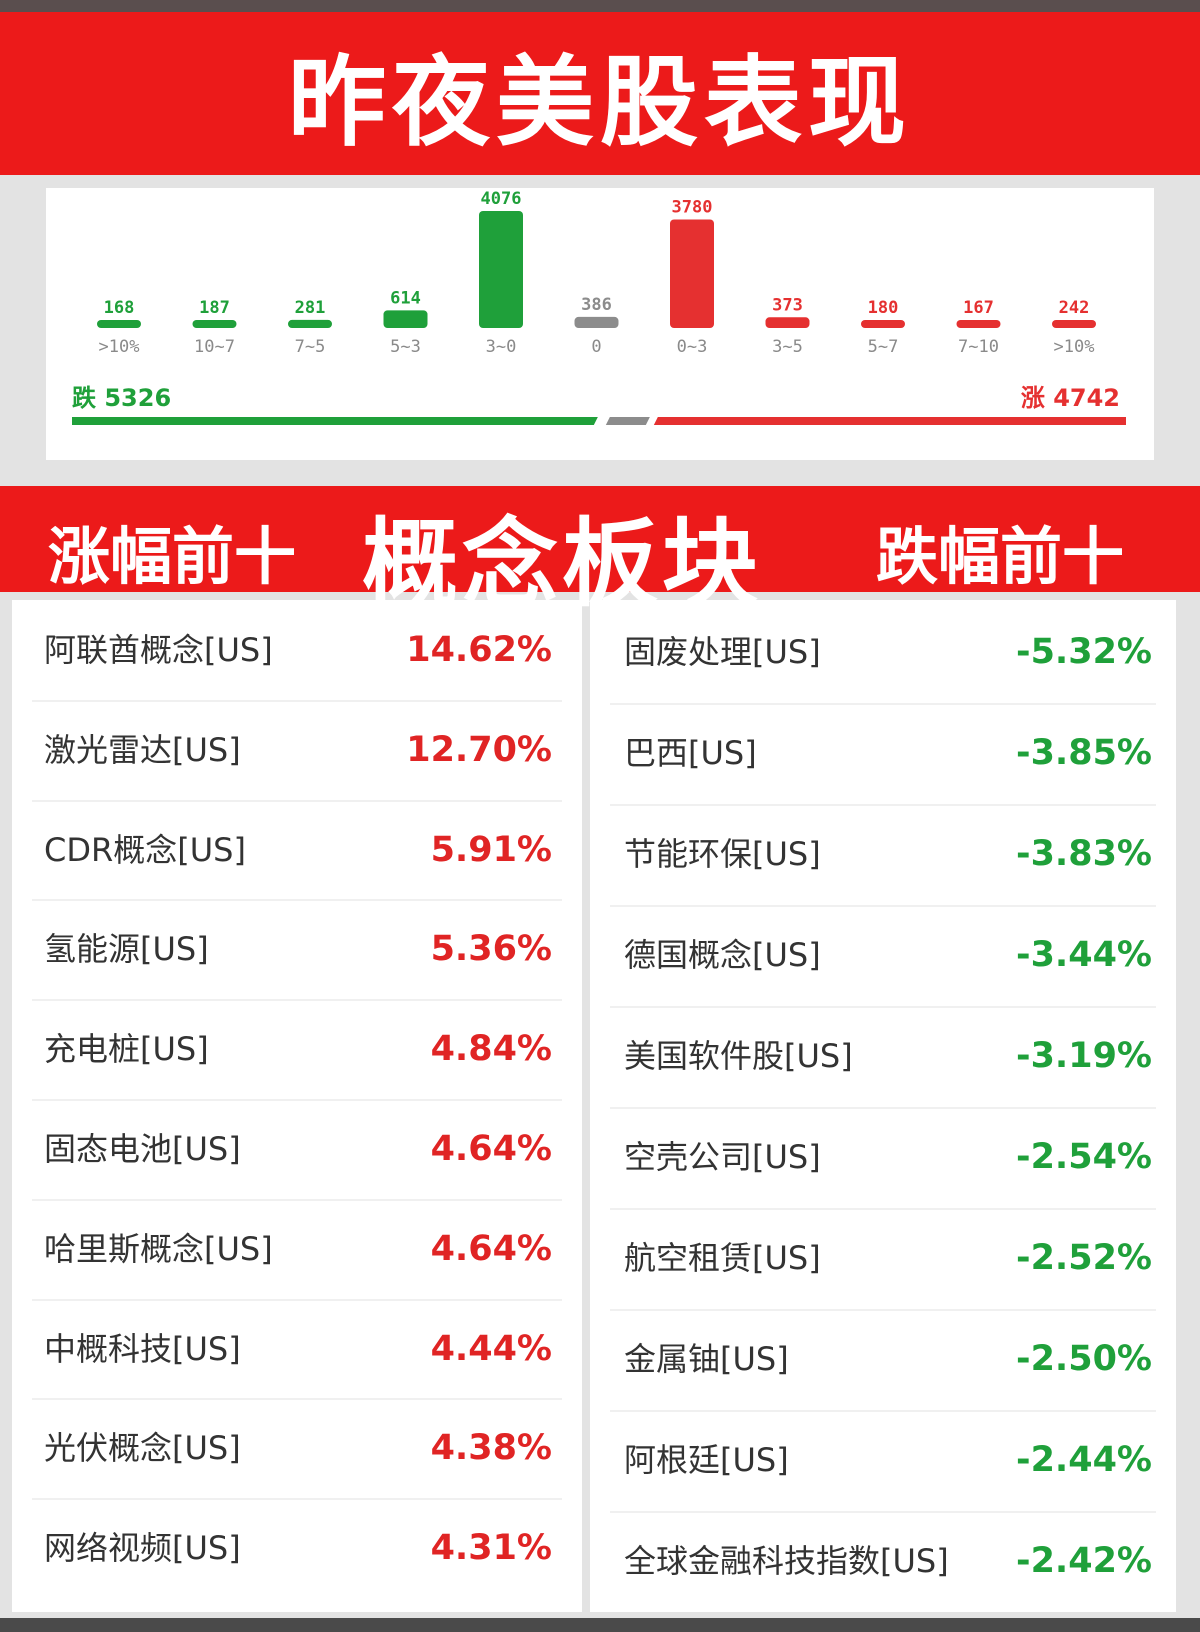 The height and width of the screenshot is (1632, 1200). Describe the element at coordinates (883, 1157) in the screenshot. I see `list-item: 空壳公司[US] -2.54%` at that location.